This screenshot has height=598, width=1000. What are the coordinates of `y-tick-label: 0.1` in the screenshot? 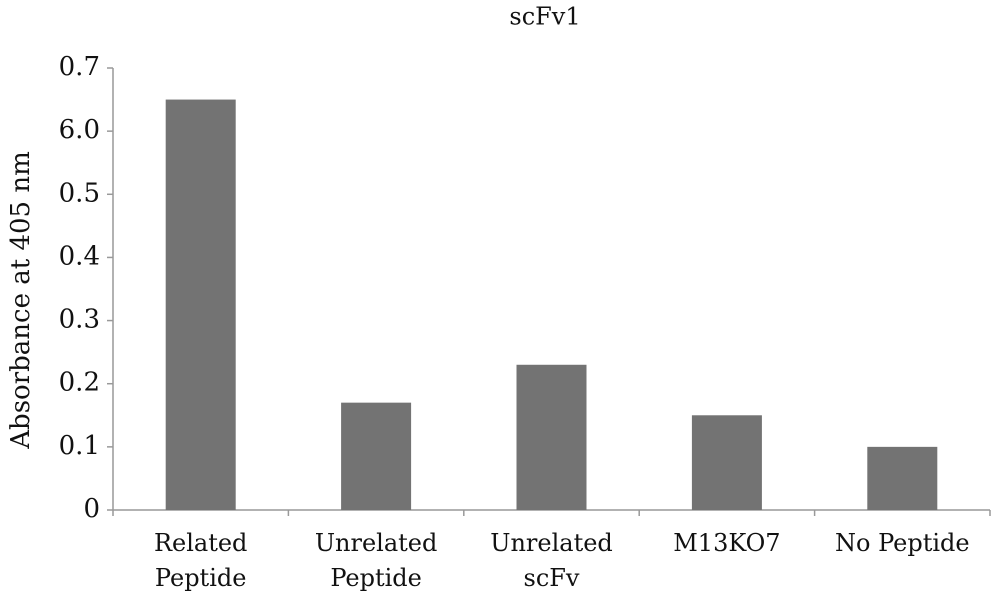 It's located at (79, 446).